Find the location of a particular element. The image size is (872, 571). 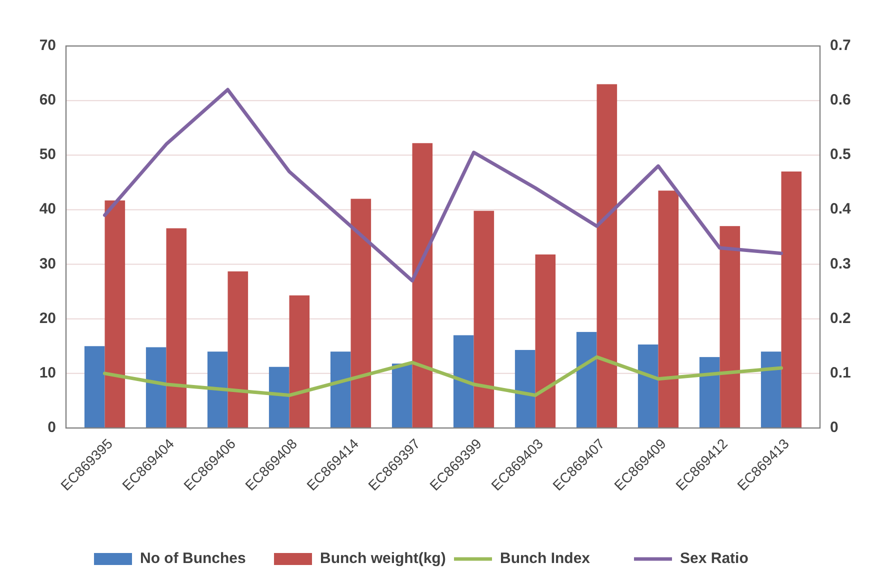

y-tick-label: 0 is located at coordinates (52, 427).